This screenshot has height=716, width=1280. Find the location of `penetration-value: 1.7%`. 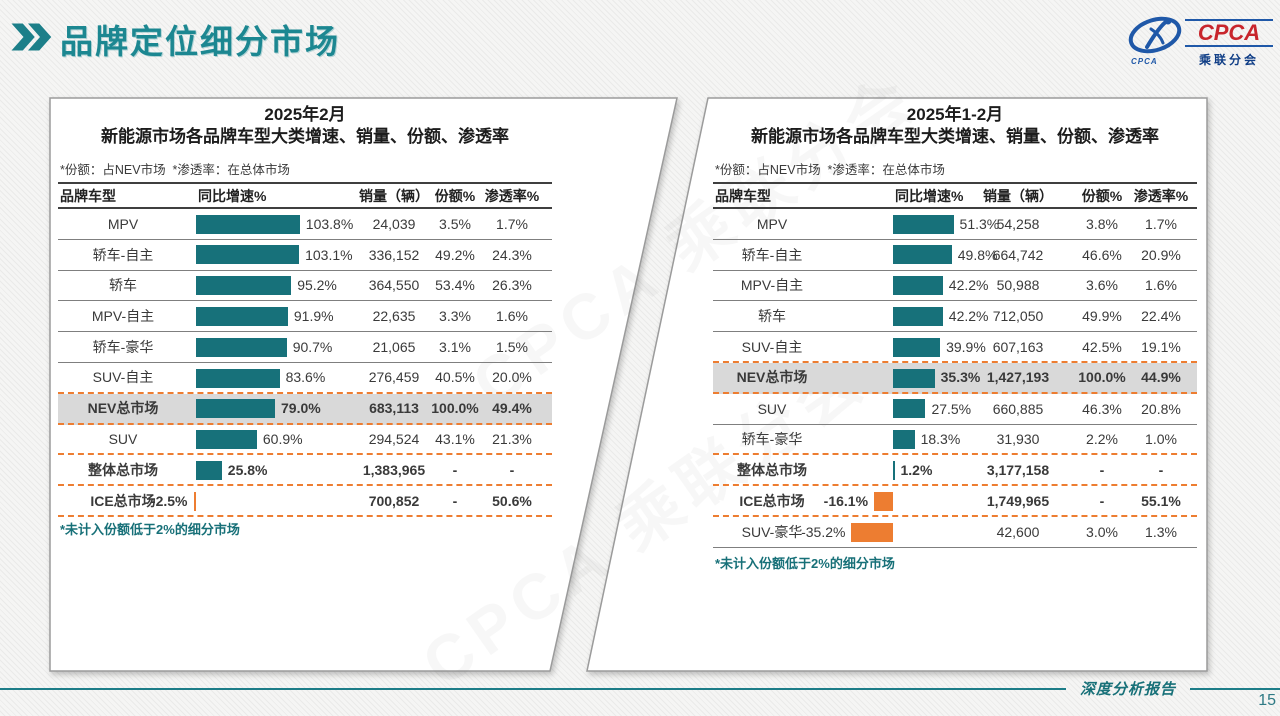

penetration-value: 1.7% is located at coordinates (512, 223).